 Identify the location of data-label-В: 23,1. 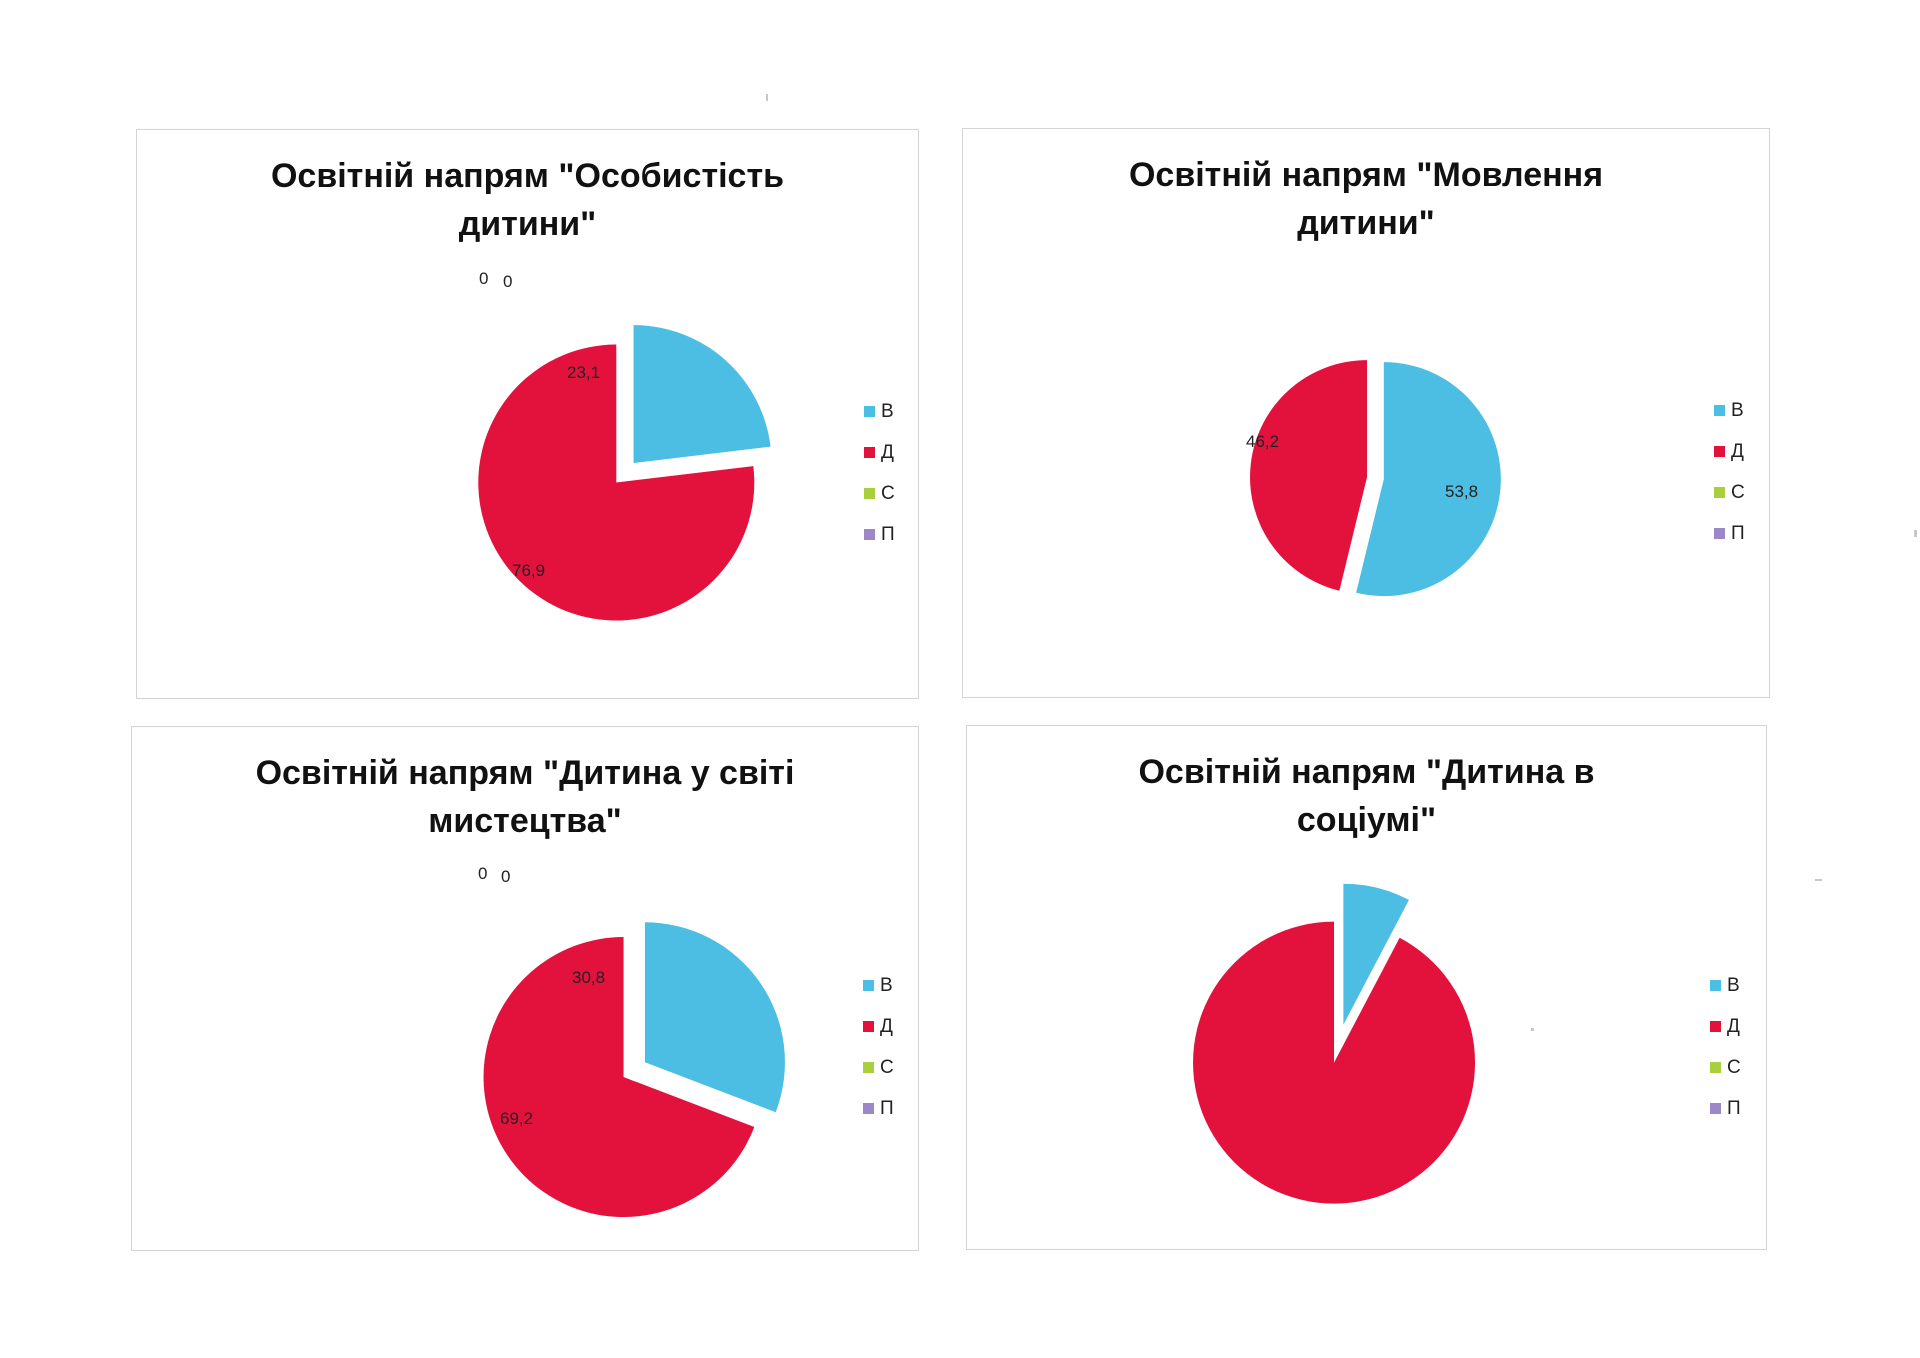
(583, 372).